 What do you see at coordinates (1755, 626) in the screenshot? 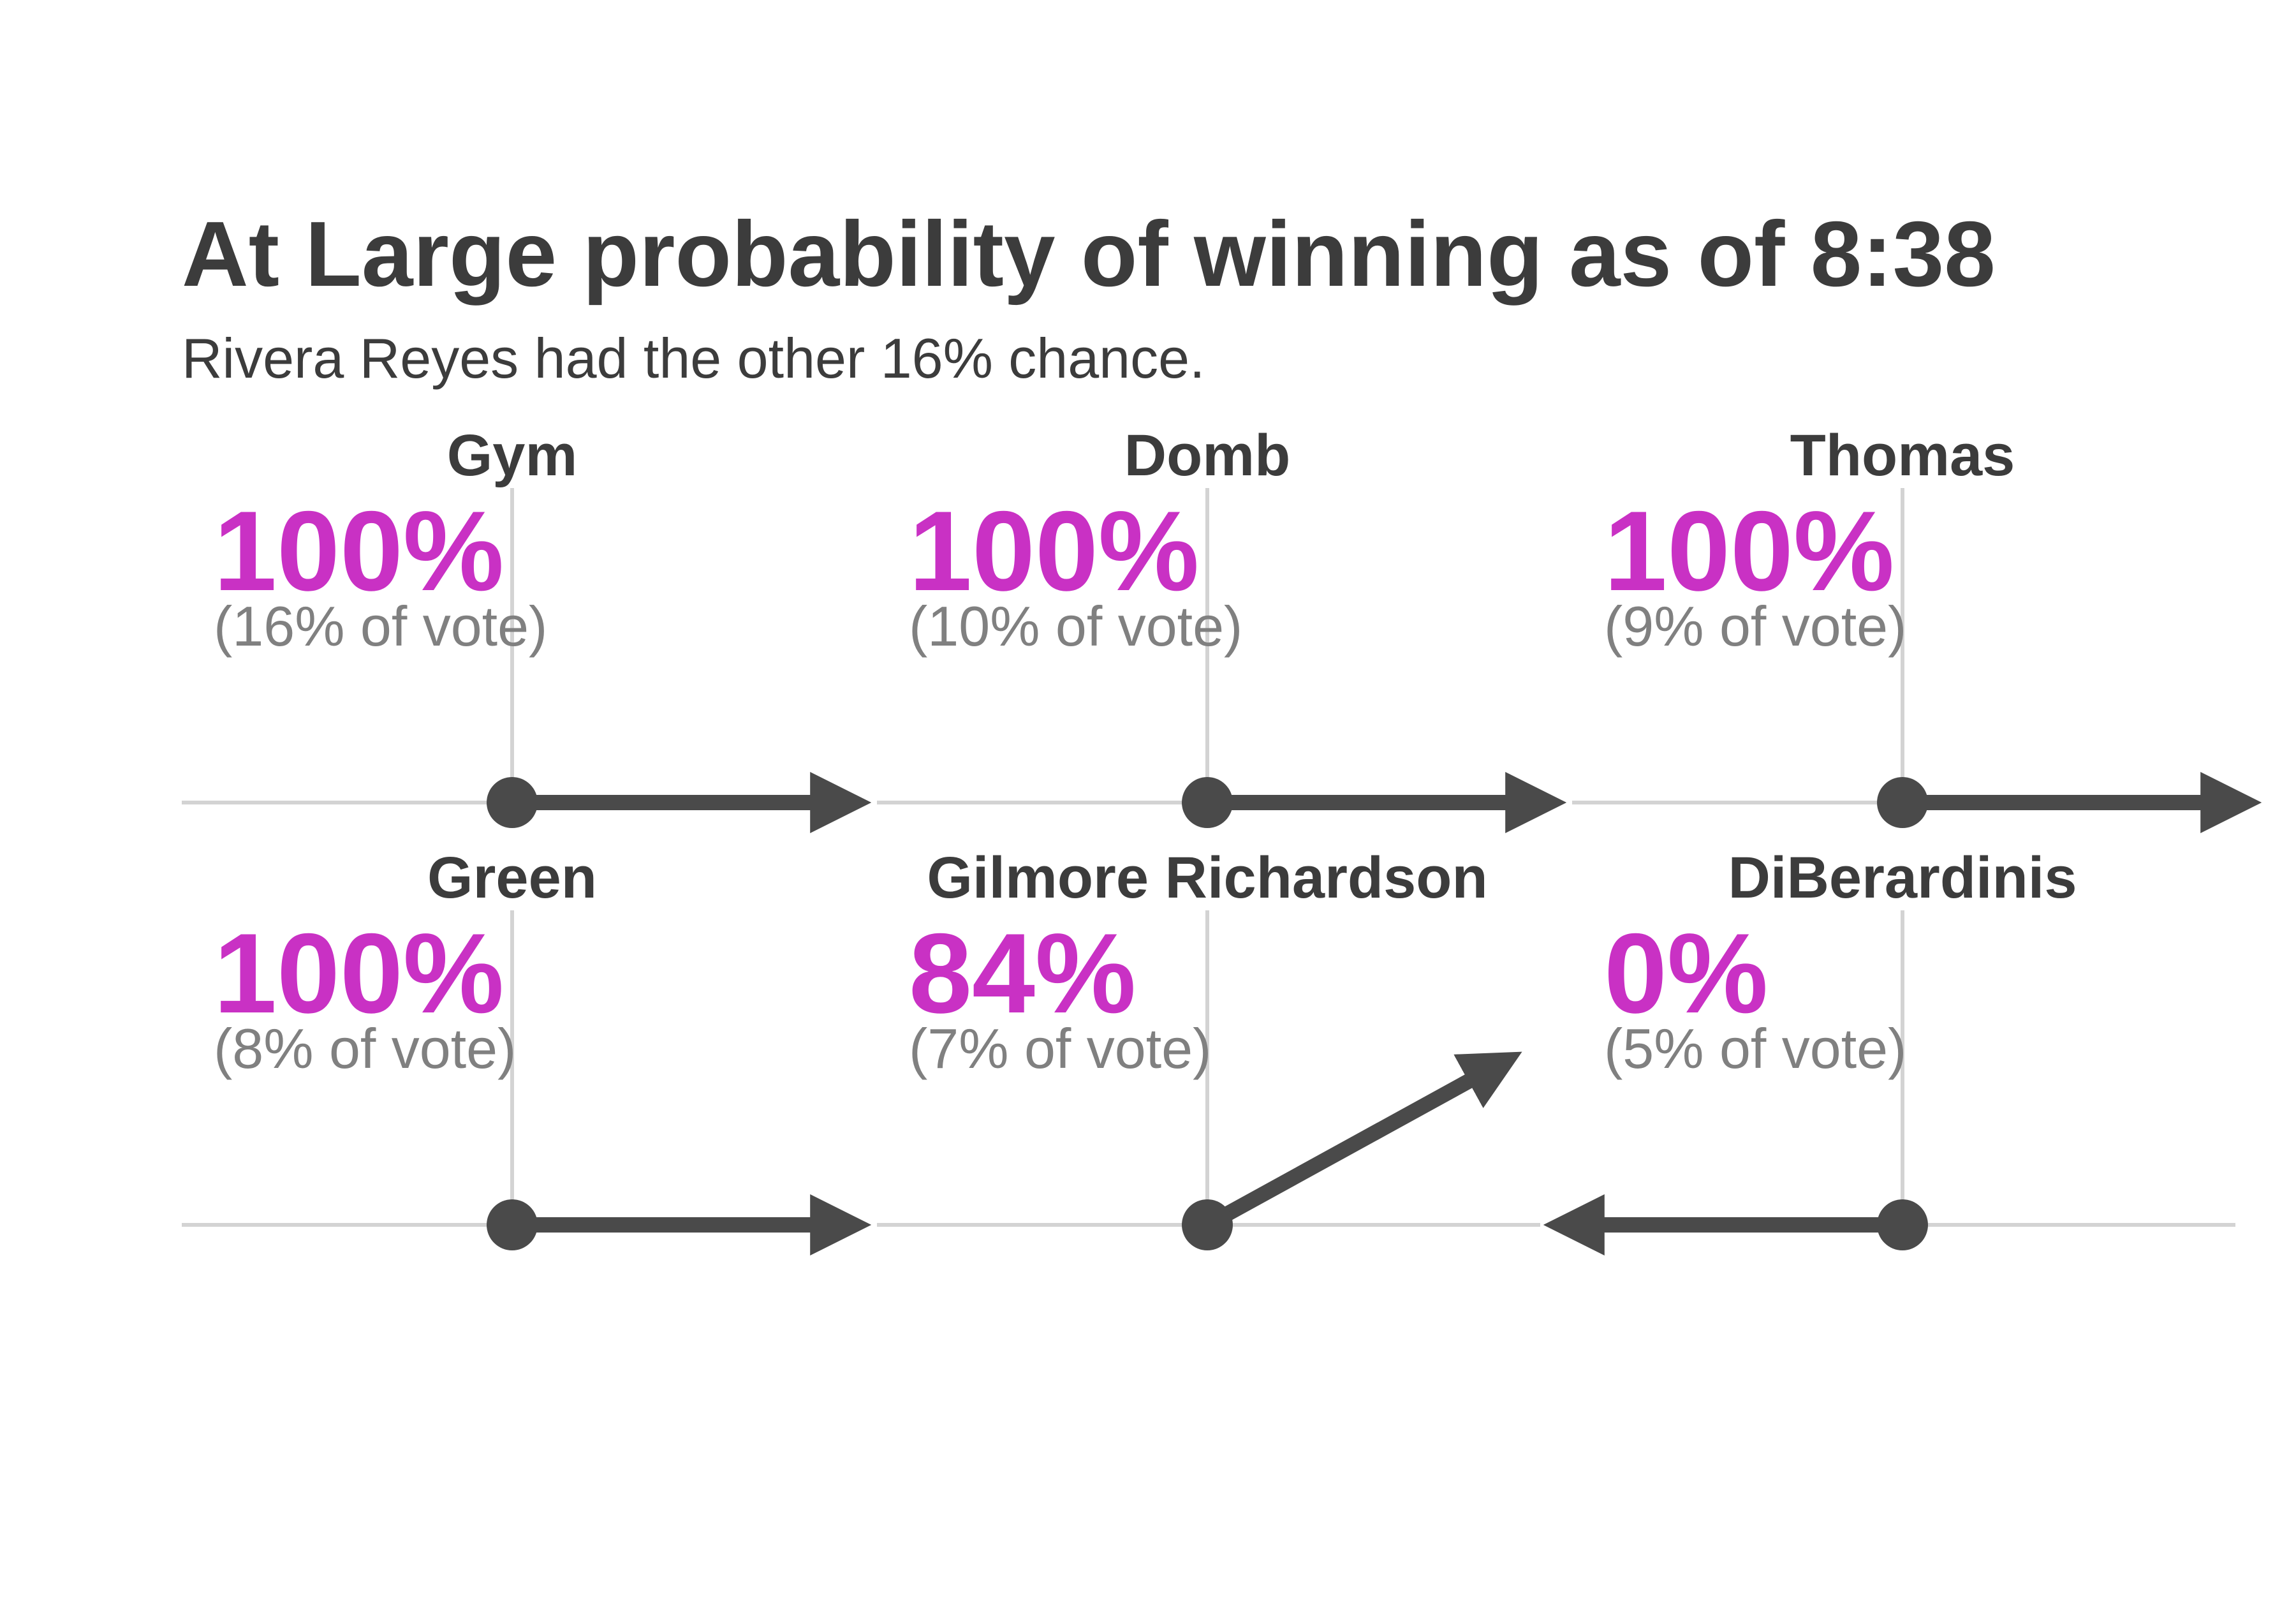
I see `vote-share-label: (9% of vote)` at bounding box center [1755, 626].